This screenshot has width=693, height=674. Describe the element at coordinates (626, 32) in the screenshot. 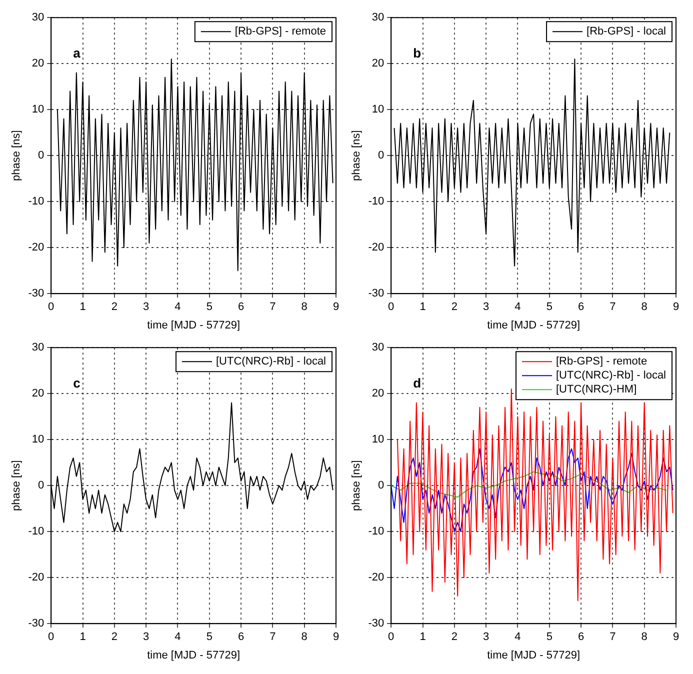

I see `legend-label: [Rb-GPS] - local` at that location.